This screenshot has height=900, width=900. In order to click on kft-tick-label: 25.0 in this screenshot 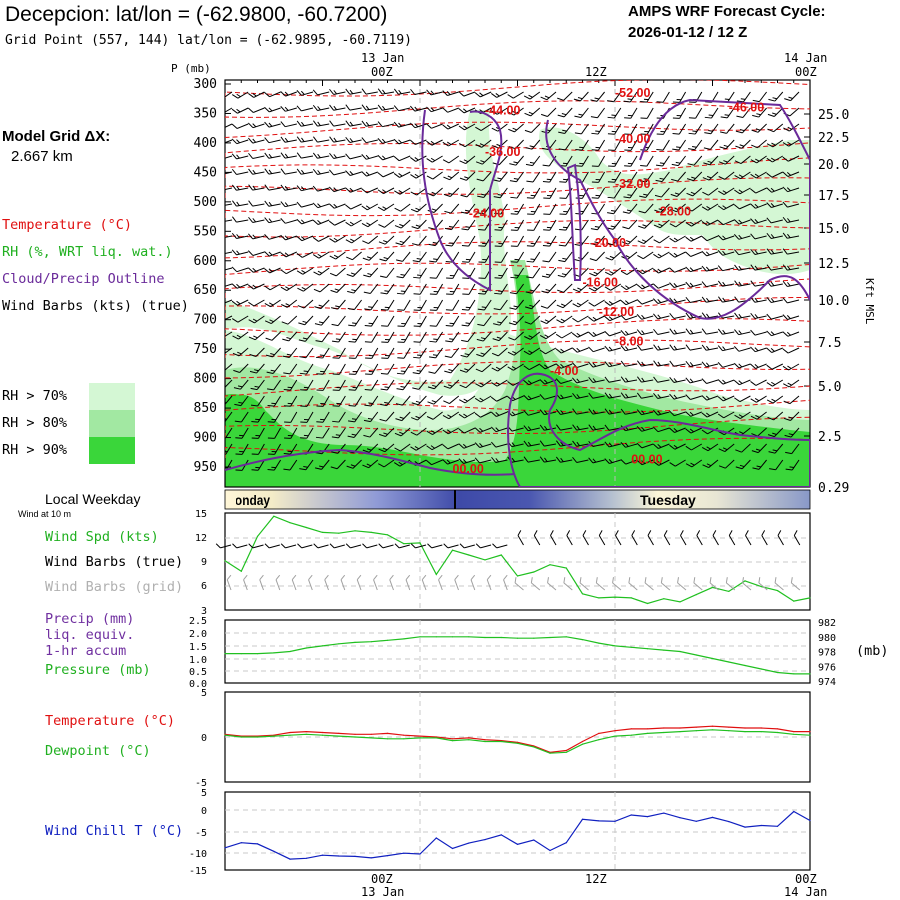, I will do `click(833, 115)`.